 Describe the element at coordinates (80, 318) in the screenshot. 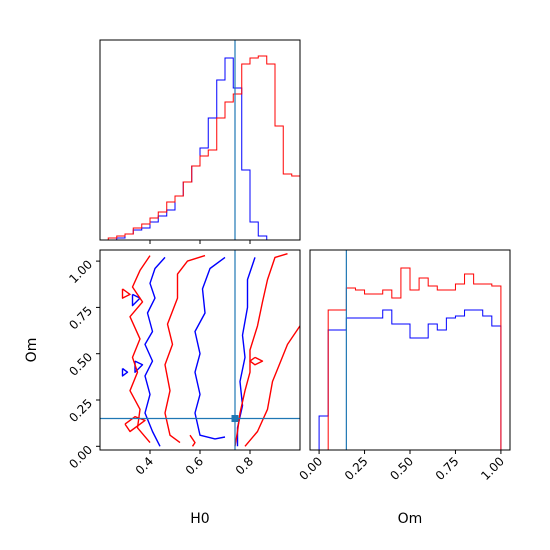

I see `y-tick-label: 0.75` at that location.